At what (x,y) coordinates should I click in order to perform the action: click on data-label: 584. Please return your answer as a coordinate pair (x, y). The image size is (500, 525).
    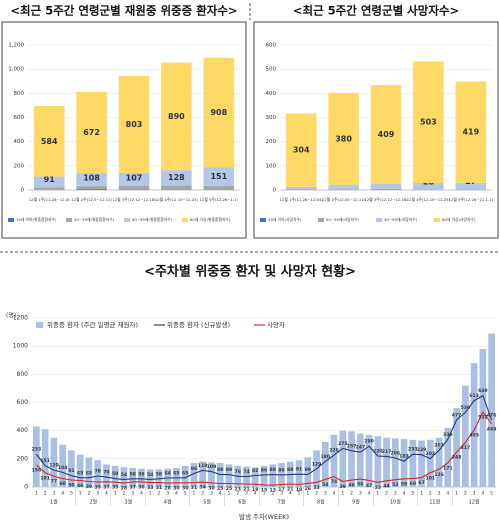
    Looking at the image, I should click on (49, 141).